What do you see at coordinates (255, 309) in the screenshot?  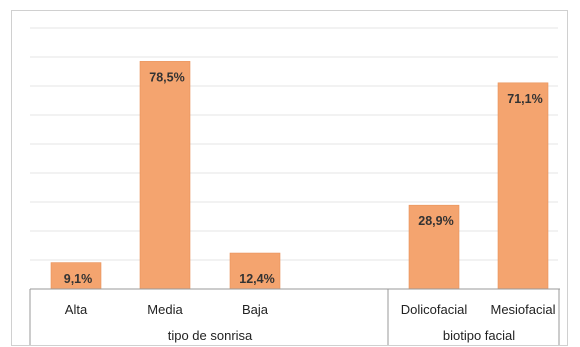 I see `category-label: Baja` at bounding box center [255, 309].